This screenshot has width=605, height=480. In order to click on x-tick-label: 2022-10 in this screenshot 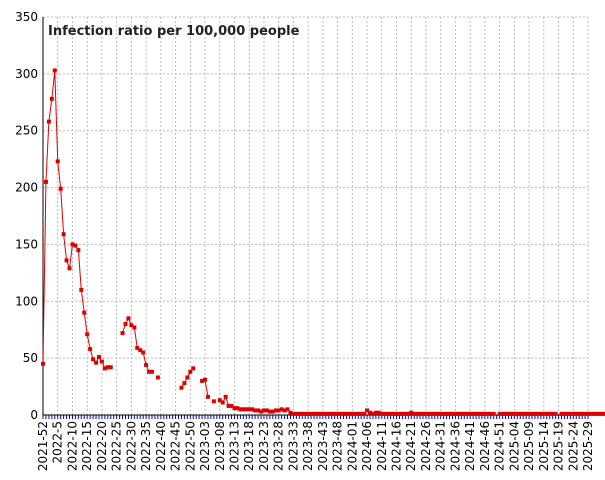, I will do `click(72, 446)`.